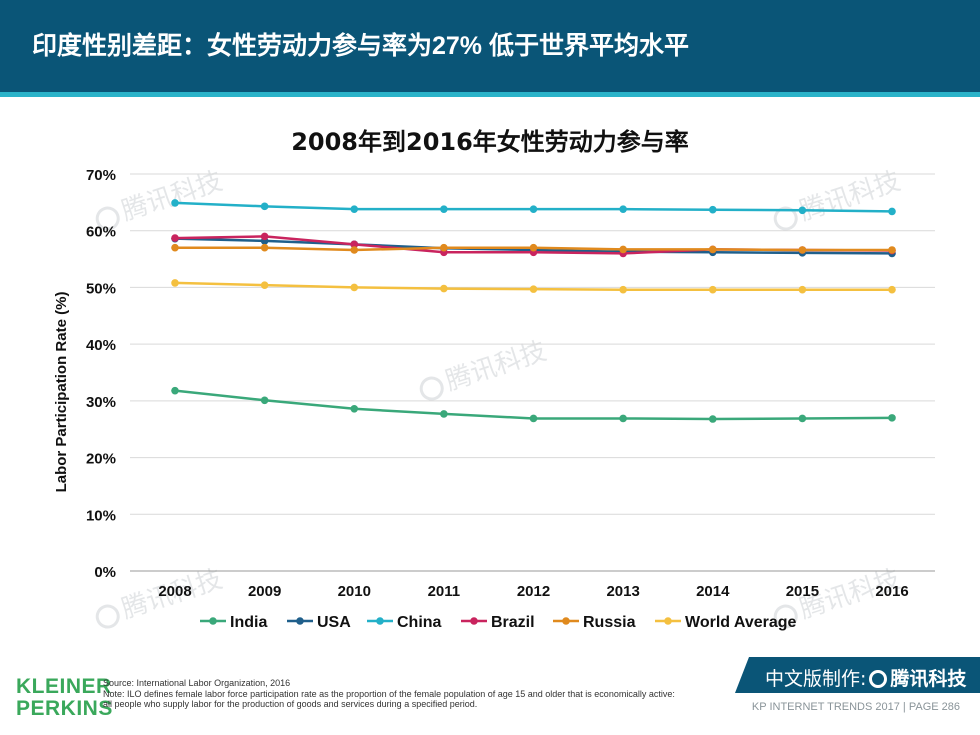  Describe the element at coordinates (444, 591) in the screenshot. I see `x-tick-label: 2011` at that location.